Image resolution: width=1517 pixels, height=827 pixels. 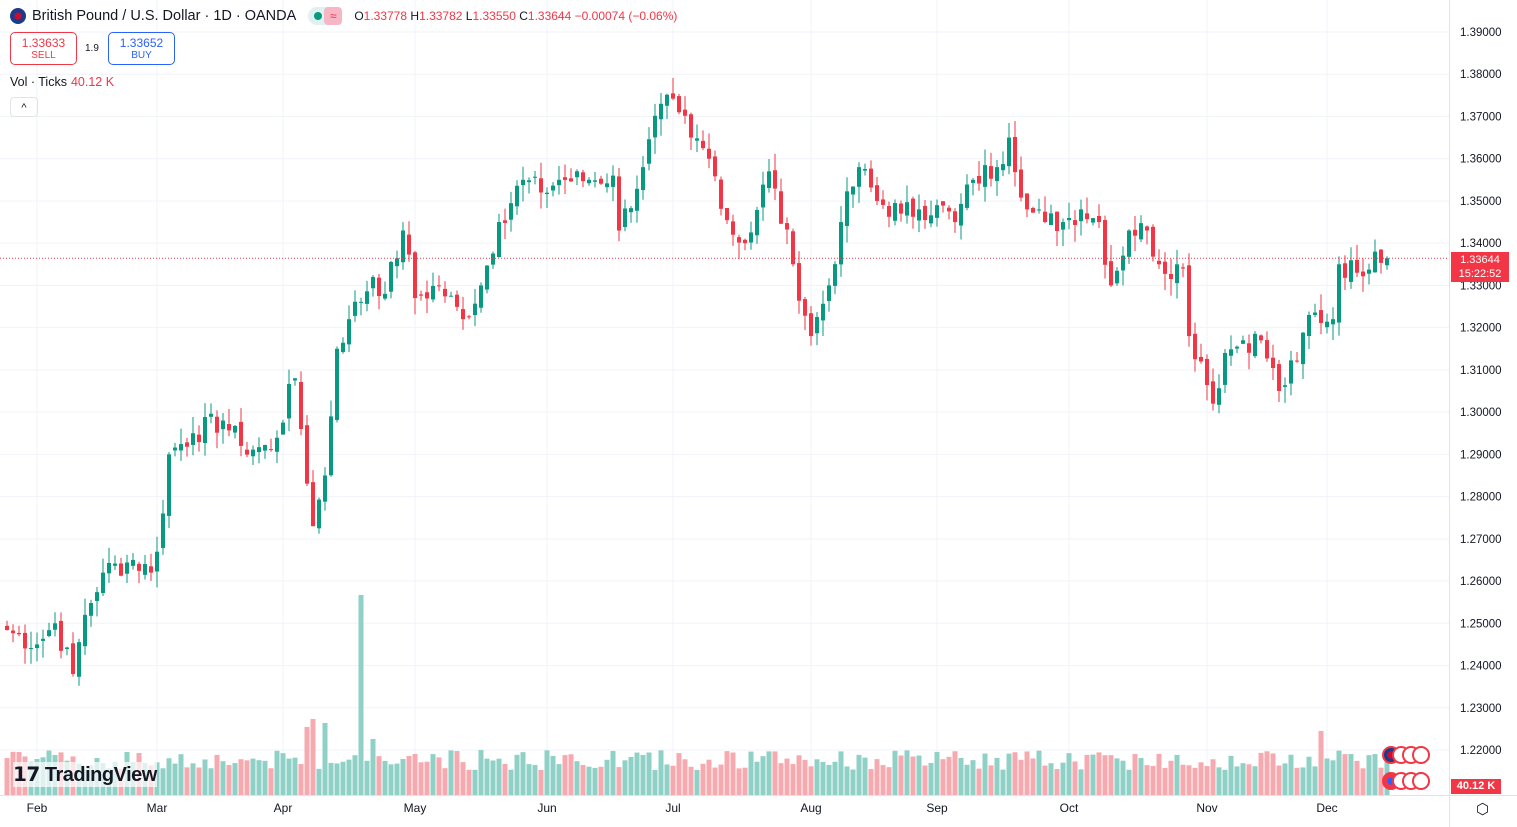 I want to click on time-tick-label: Feb, so click(x=37, y=808).